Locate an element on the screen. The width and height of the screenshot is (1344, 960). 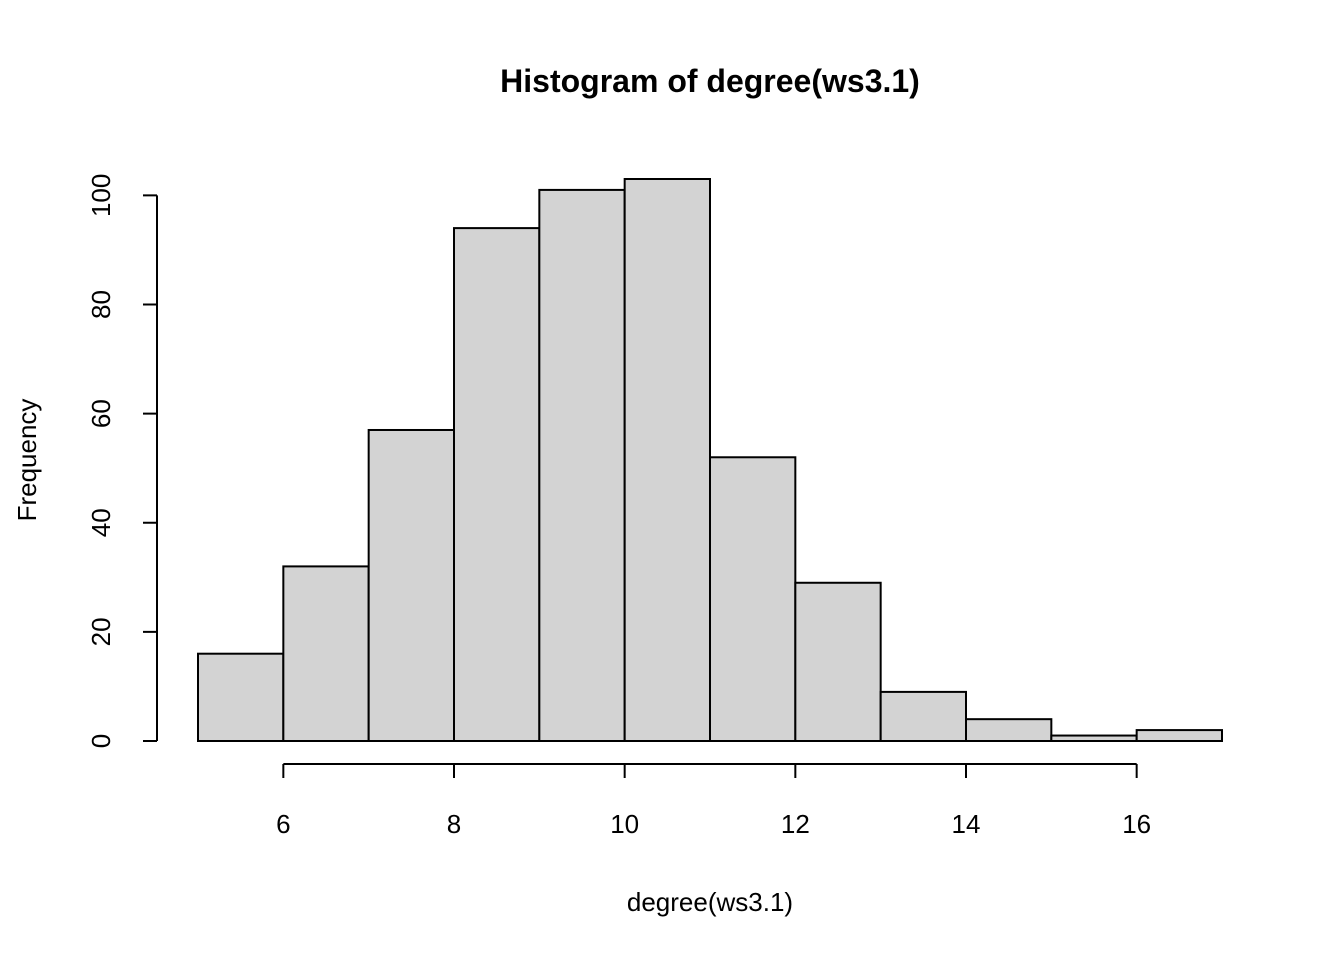
y-tick-label: 20 is located at coordinates (101, 631).